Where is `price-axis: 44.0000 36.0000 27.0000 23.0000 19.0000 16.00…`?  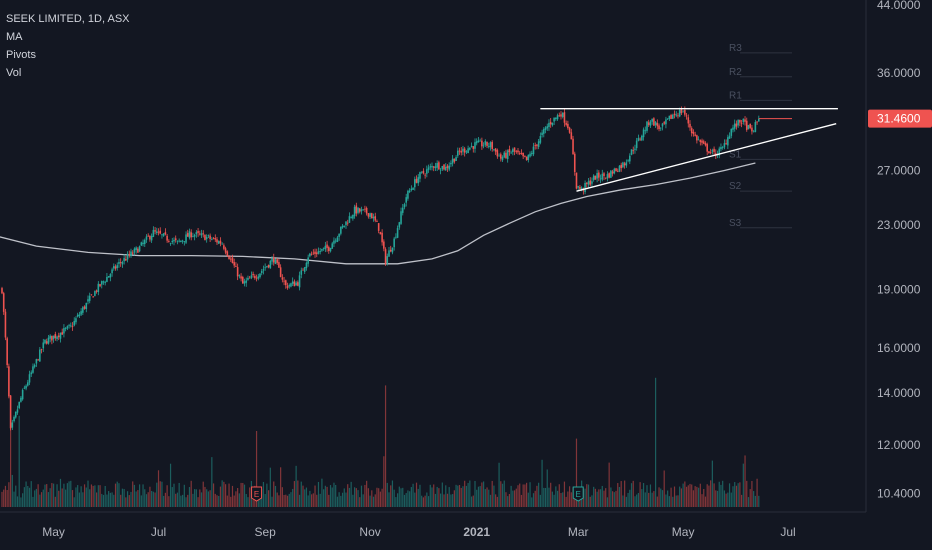
price-axis: 44.0000 36.0000 27.0000 23.0000 19.0000 16.00… is located at coordinates (898, 275).